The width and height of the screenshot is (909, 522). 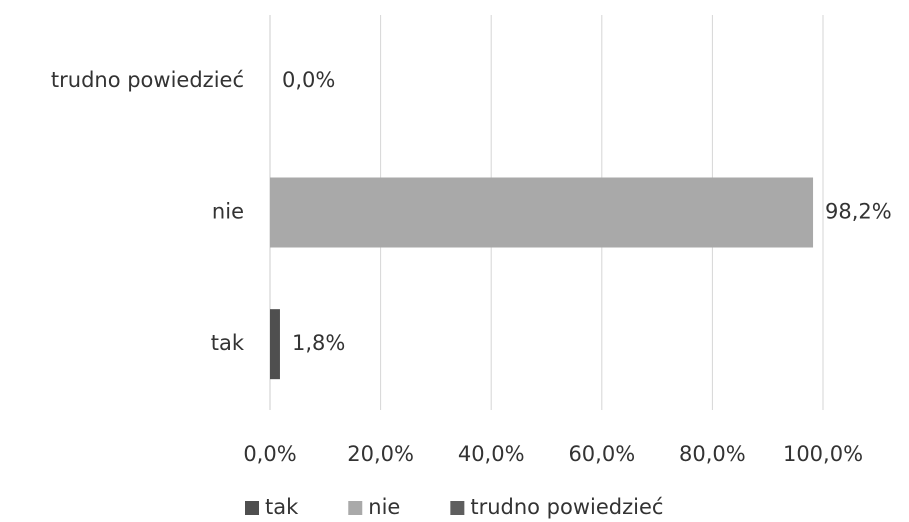 I want to click on x-tick-label: 0,0%, so click(x=269, y=454).